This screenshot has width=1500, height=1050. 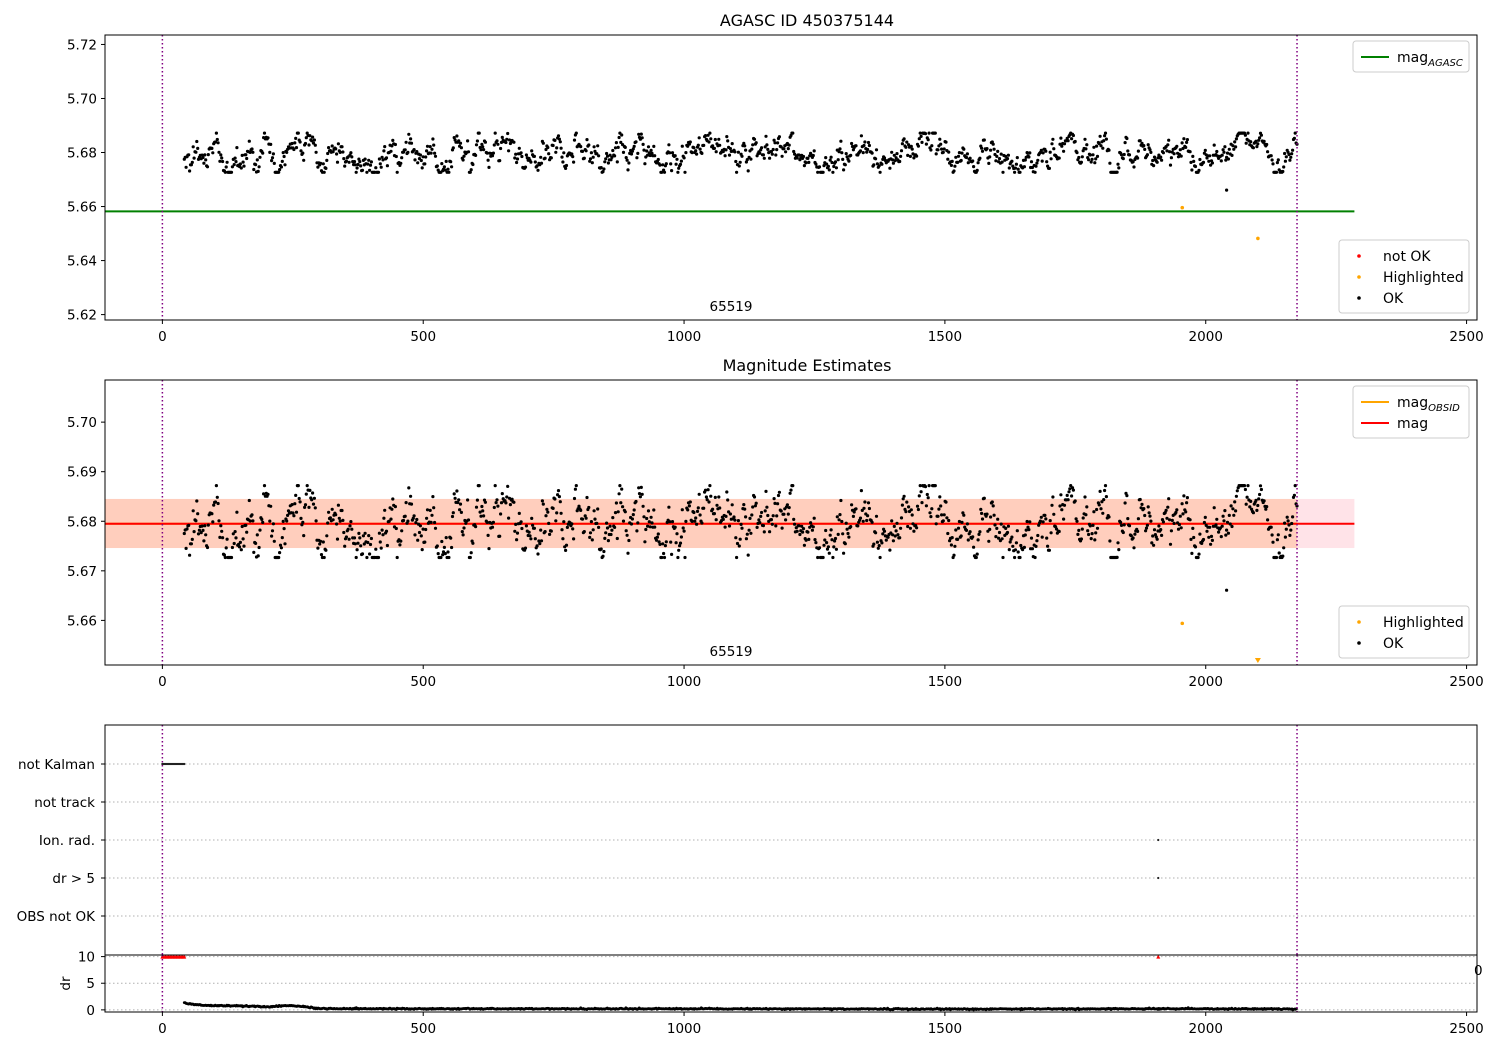 What do you see at coordinates (82, 522) in the screenshot?
I see `y-tick-label: 5.68` at bounding box center [82, 522].